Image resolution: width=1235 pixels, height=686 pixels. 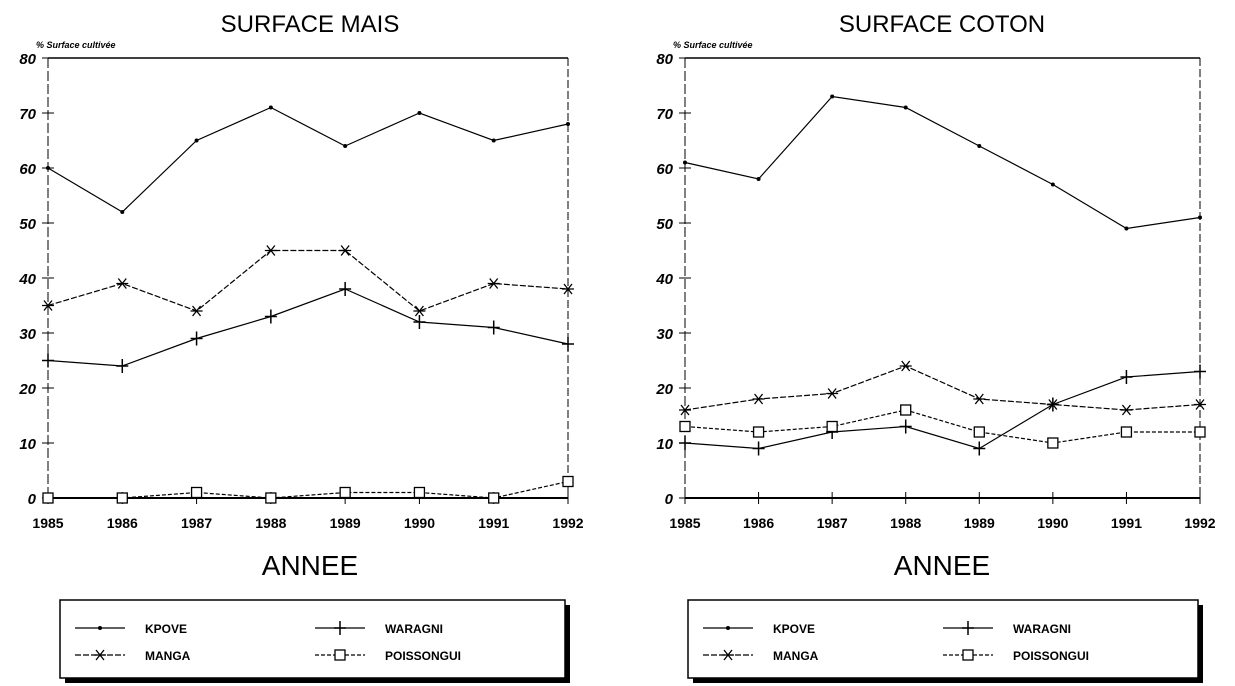 What do you see at coordinates (684, 523) in the screenshot?
I see `x-tick-label: 1985` at bounding box center [684, 523].